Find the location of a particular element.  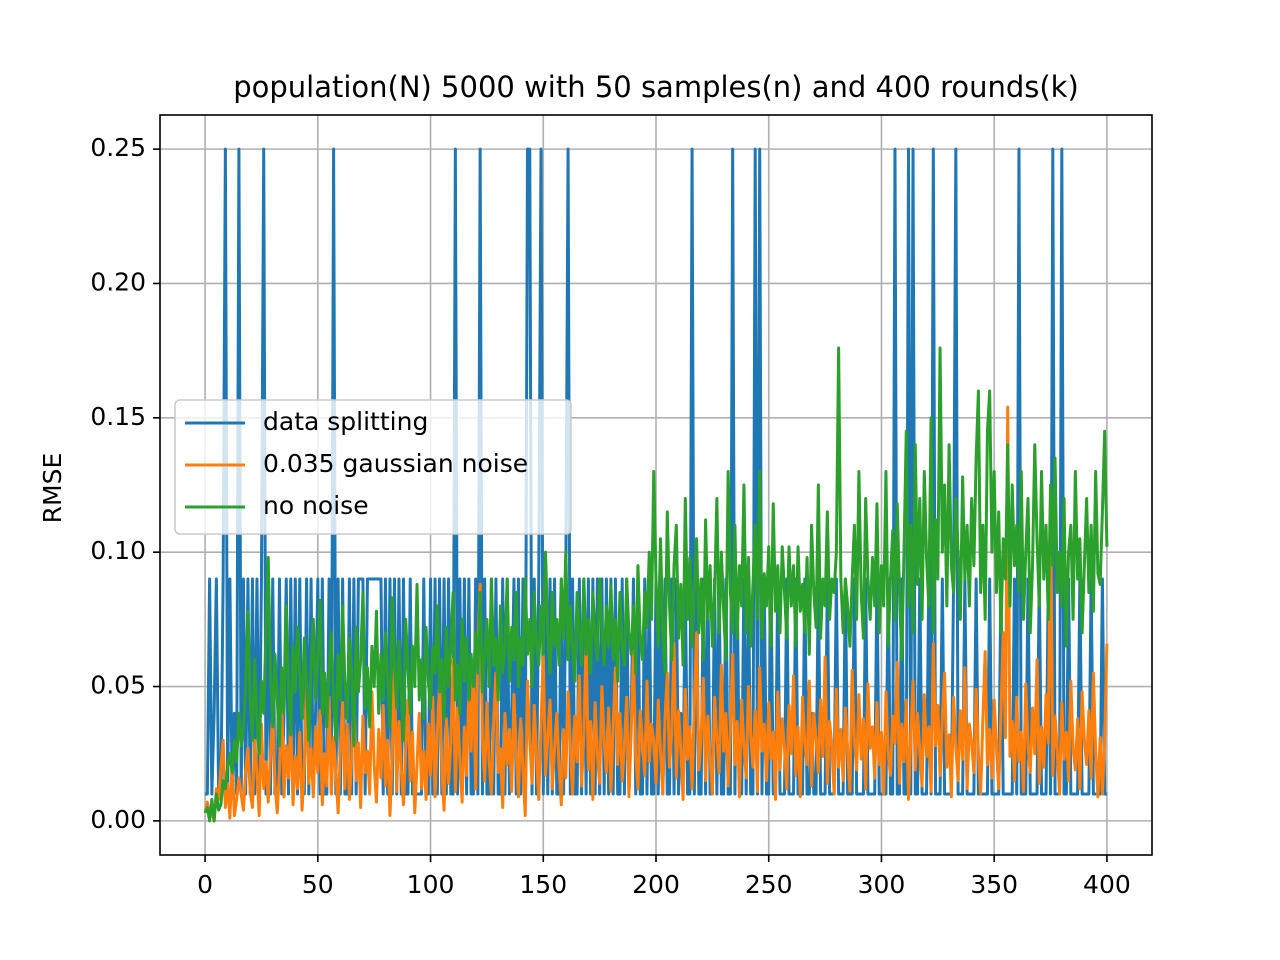

y-tick-label: 0.15 is located at coordinates (118, 416).